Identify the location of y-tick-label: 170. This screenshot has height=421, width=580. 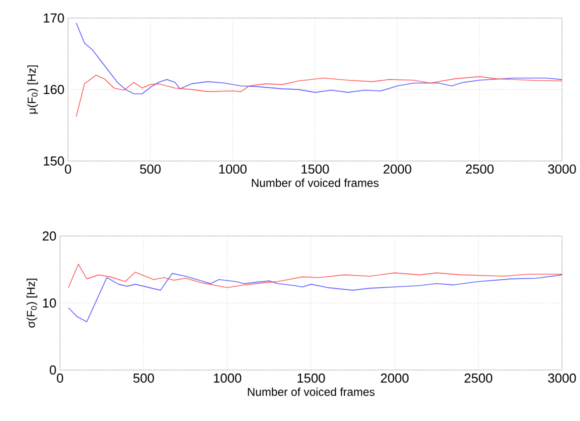
(54, 18).